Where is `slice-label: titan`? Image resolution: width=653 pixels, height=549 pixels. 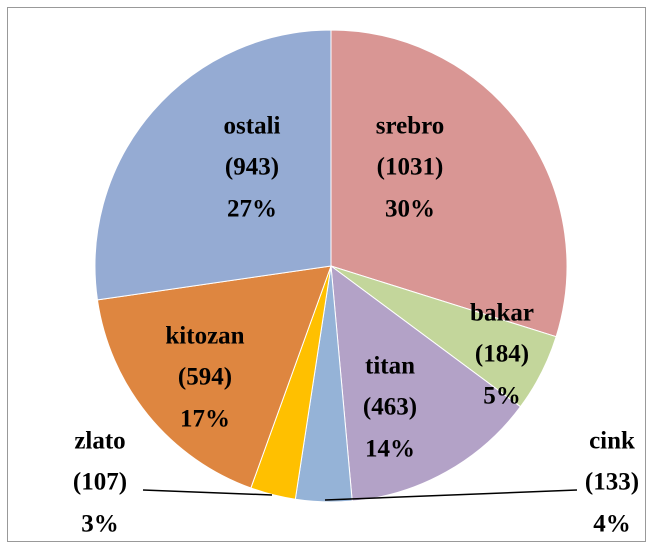 slice-label: titan is located at coordinates (390, 366).